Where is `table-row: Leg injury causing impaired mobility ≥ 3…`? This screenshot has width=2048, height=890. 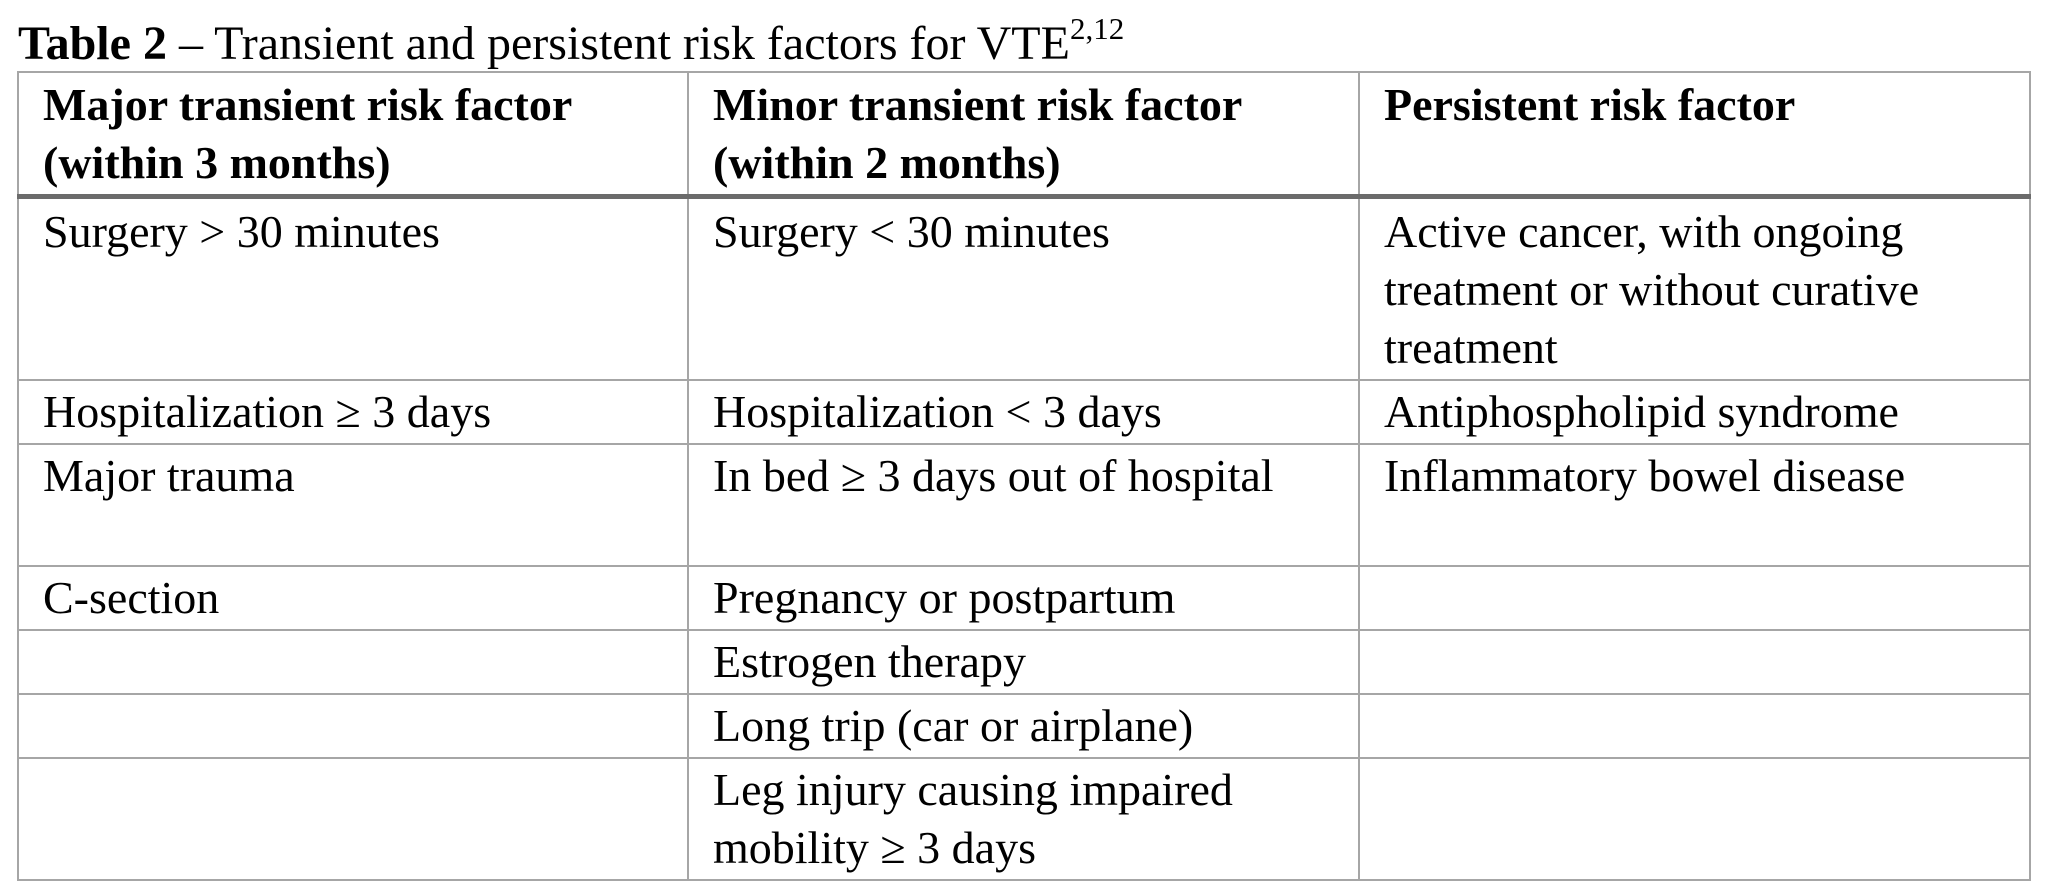
table-row: Leg injury causing impaired mobility ≥ 3… is located at coordinates (1024, 819).